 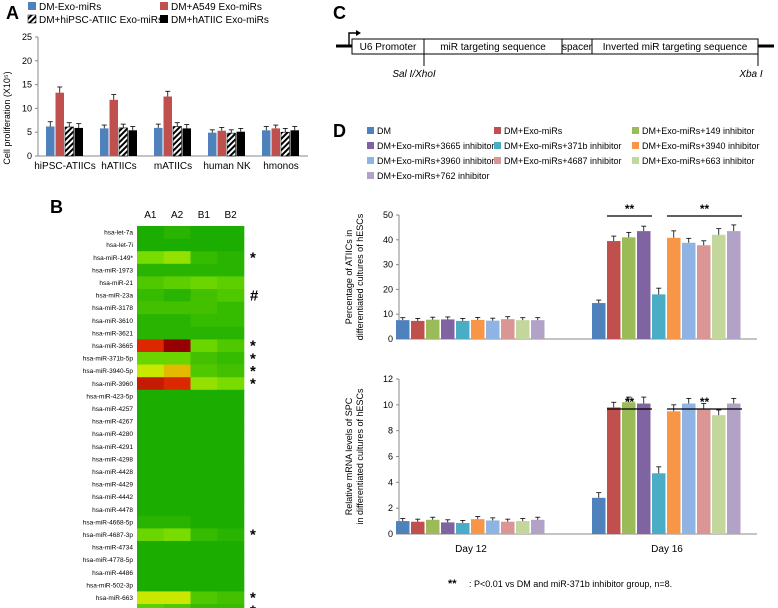 What do you see at coordinates (112, 308) in the screenshot?
I see `heatmap-row-label: hsa-miR-3178` at bounding box center [112, 308].